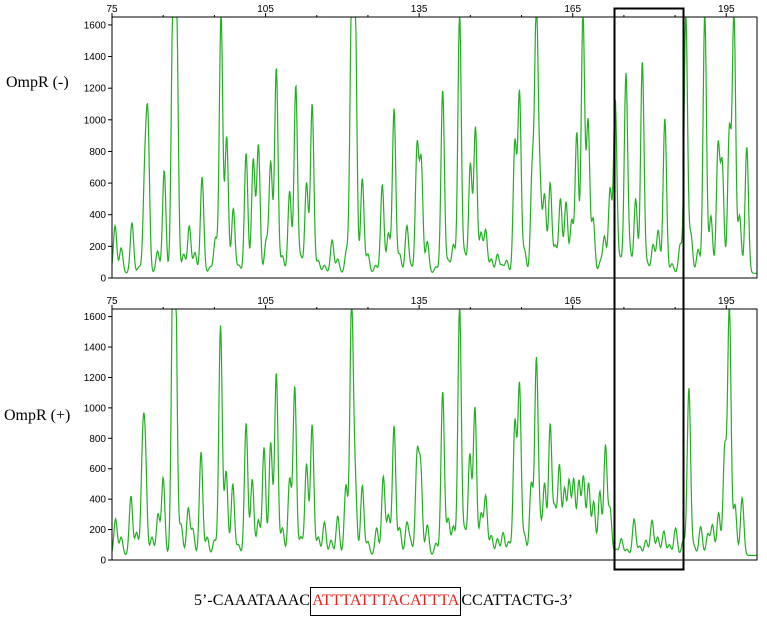 The width and height of the screenshot is (767, 626). Describe the element at coordinates (252, 600) in the screenshot. I see `sequence-prefix: 5’-CAAATAAAC` at that location.